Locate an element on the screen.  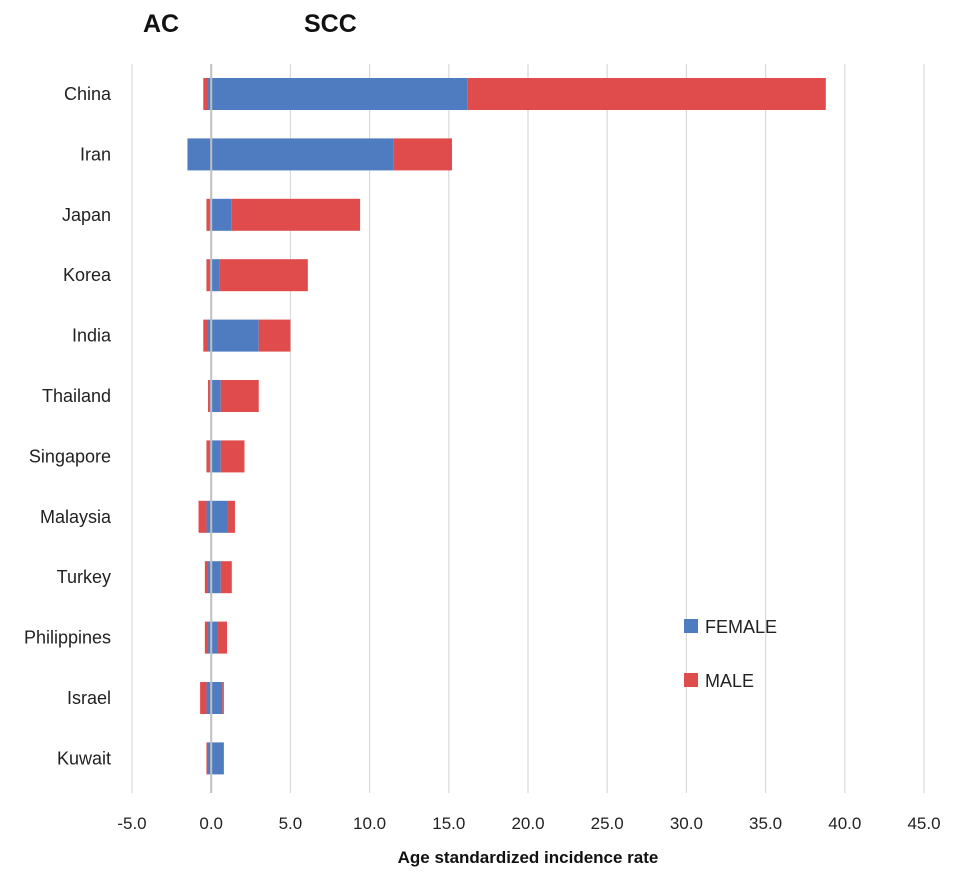
category-label: Israel is located at coordinates (89, 698).